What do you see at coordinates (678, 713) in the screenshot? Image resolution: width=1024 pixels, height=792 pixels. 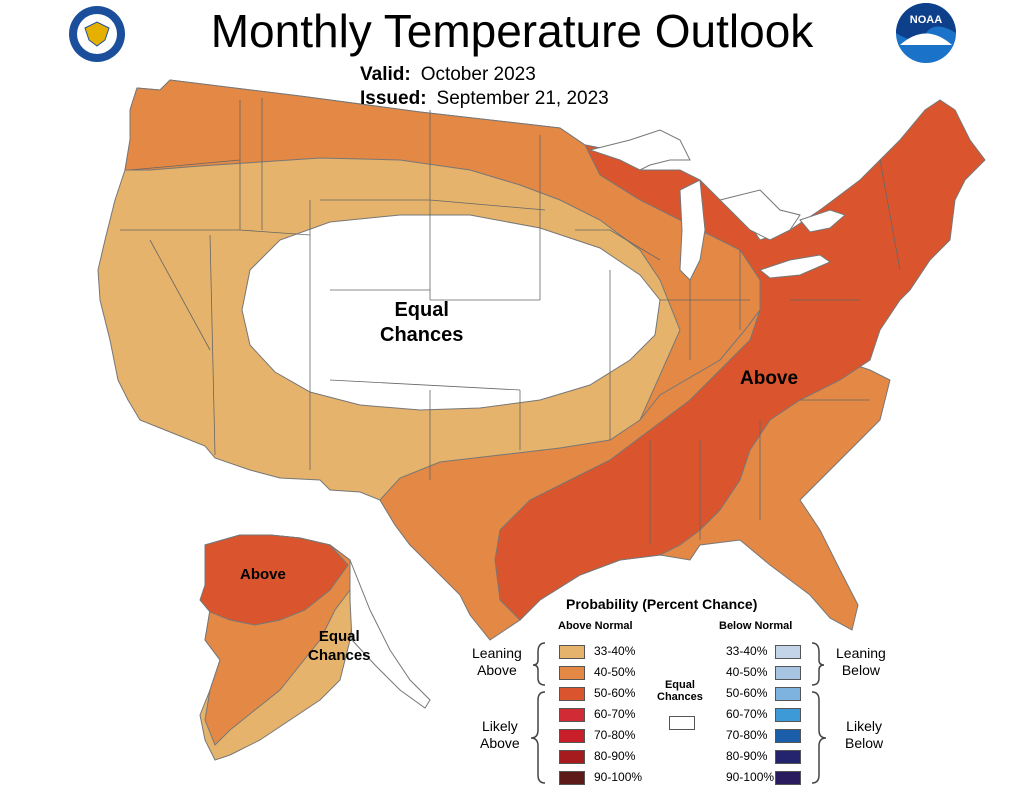 I see `legend-braces` at bounding box center [678, 713].